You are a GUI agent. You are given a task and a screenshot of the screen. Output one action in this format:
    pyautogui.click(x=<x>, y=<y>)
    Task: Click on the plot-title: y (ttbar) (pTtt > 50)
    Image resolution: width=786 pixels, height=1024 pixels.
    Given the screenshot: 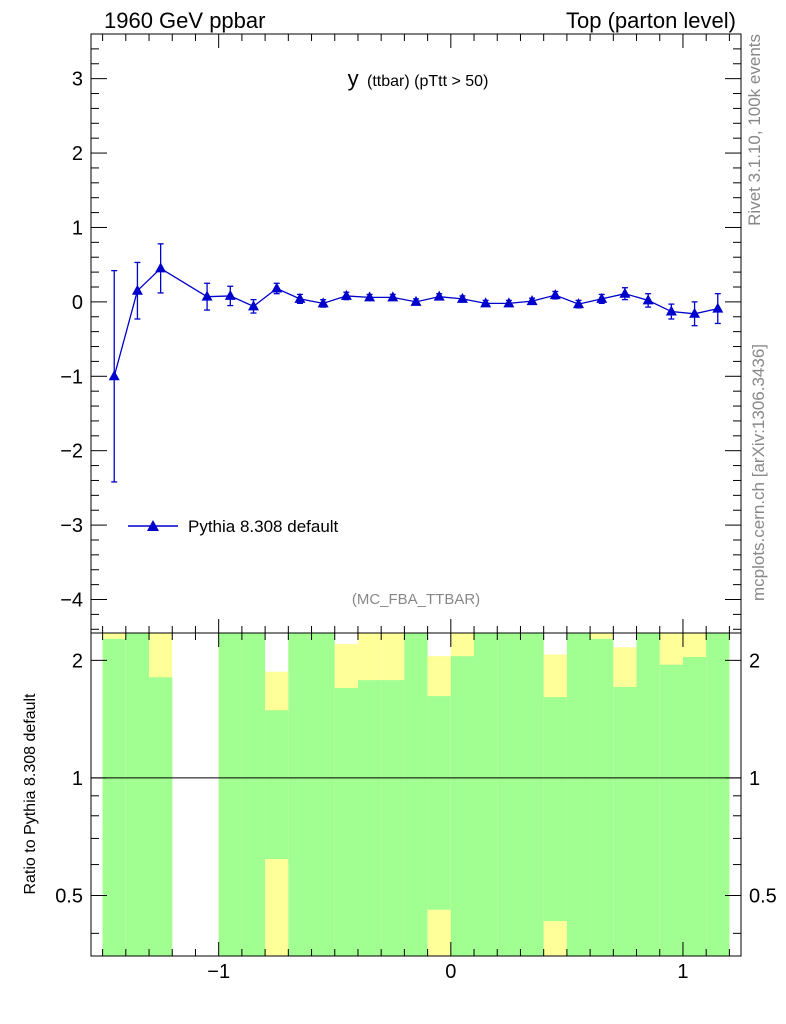 What is the action you would take?
    pyautogui.click(x=418, y=78)
    